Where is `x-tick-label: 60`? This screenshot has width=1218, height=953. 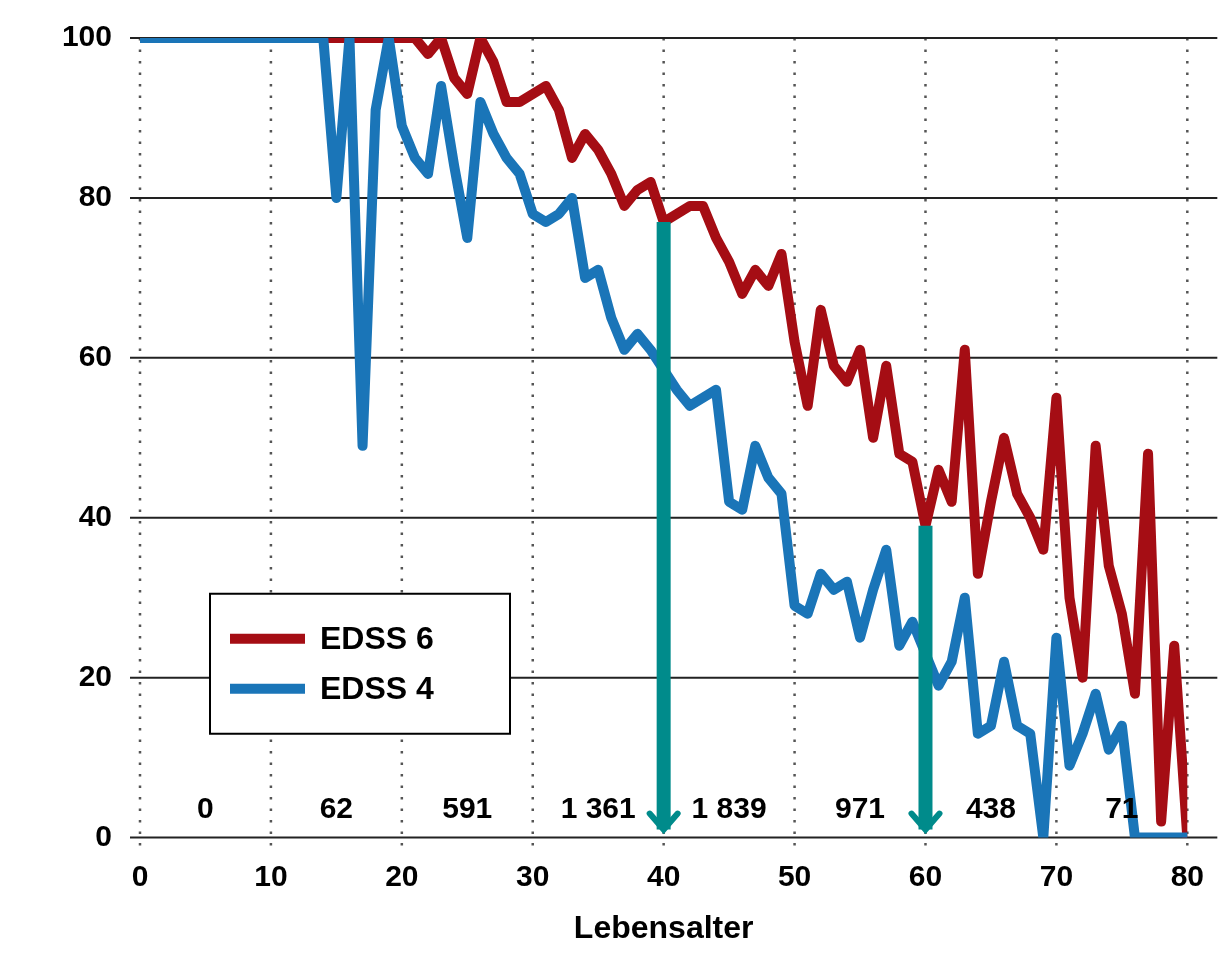
x-tick-label: 60 is located at coordinates (925, 875).